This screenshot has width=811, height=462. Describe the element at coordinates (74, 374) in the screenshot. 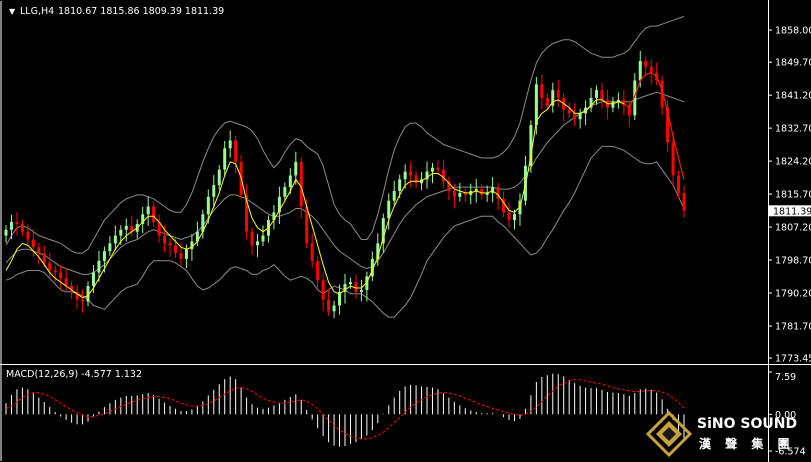

I see `macd-label: MACD(12,26,9) -4.577 1.132` at that location.